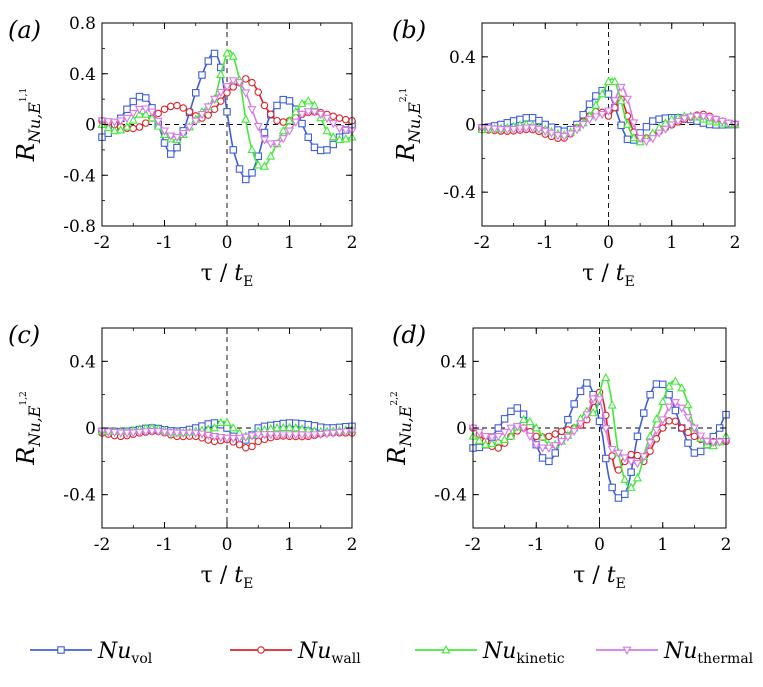 Image resolution: width=763 pixels, height=687 pixels. I want to click on panel-label: (d), so click(409, 335).